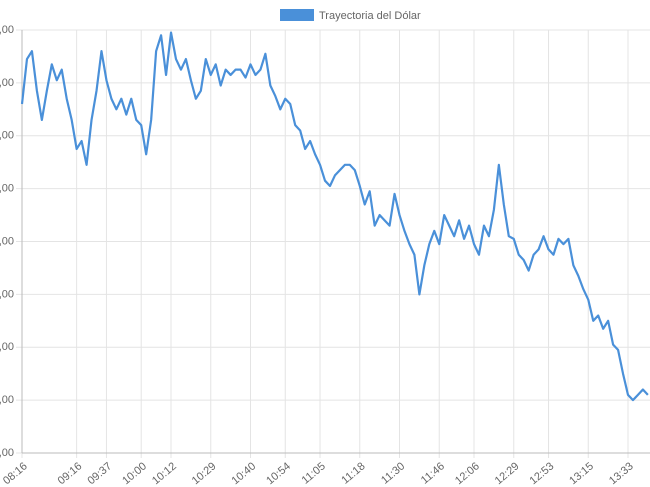  I want to click on x-tick-label: 10:29, so click(204, 473).